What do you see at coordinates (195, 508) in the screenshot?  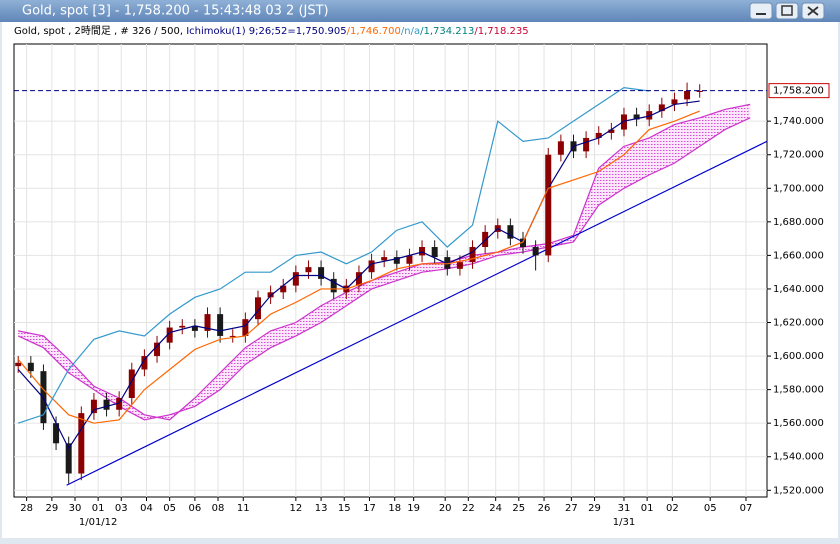 I see `x-tick-label: 06` at bounding box center [195, 508].